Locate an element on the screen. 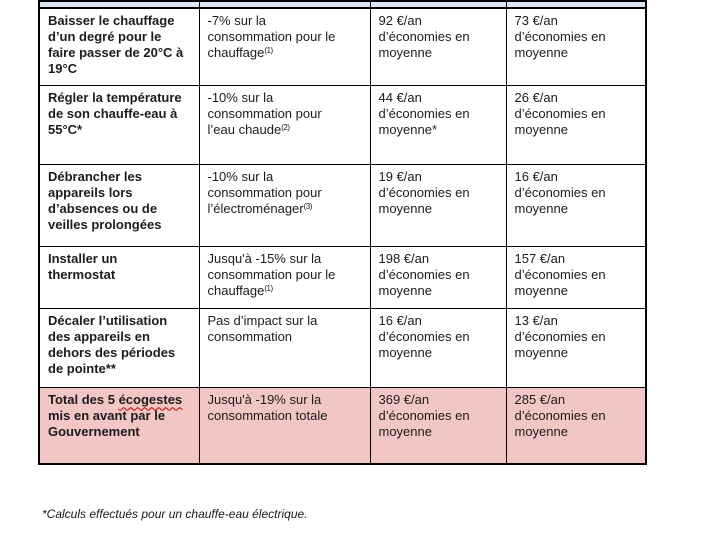 Image resolution: width=724 pixels, height=536 pixels. savings-2-cell: 16 €/an d’économies en moyenne is located at coordinates (576, 205).